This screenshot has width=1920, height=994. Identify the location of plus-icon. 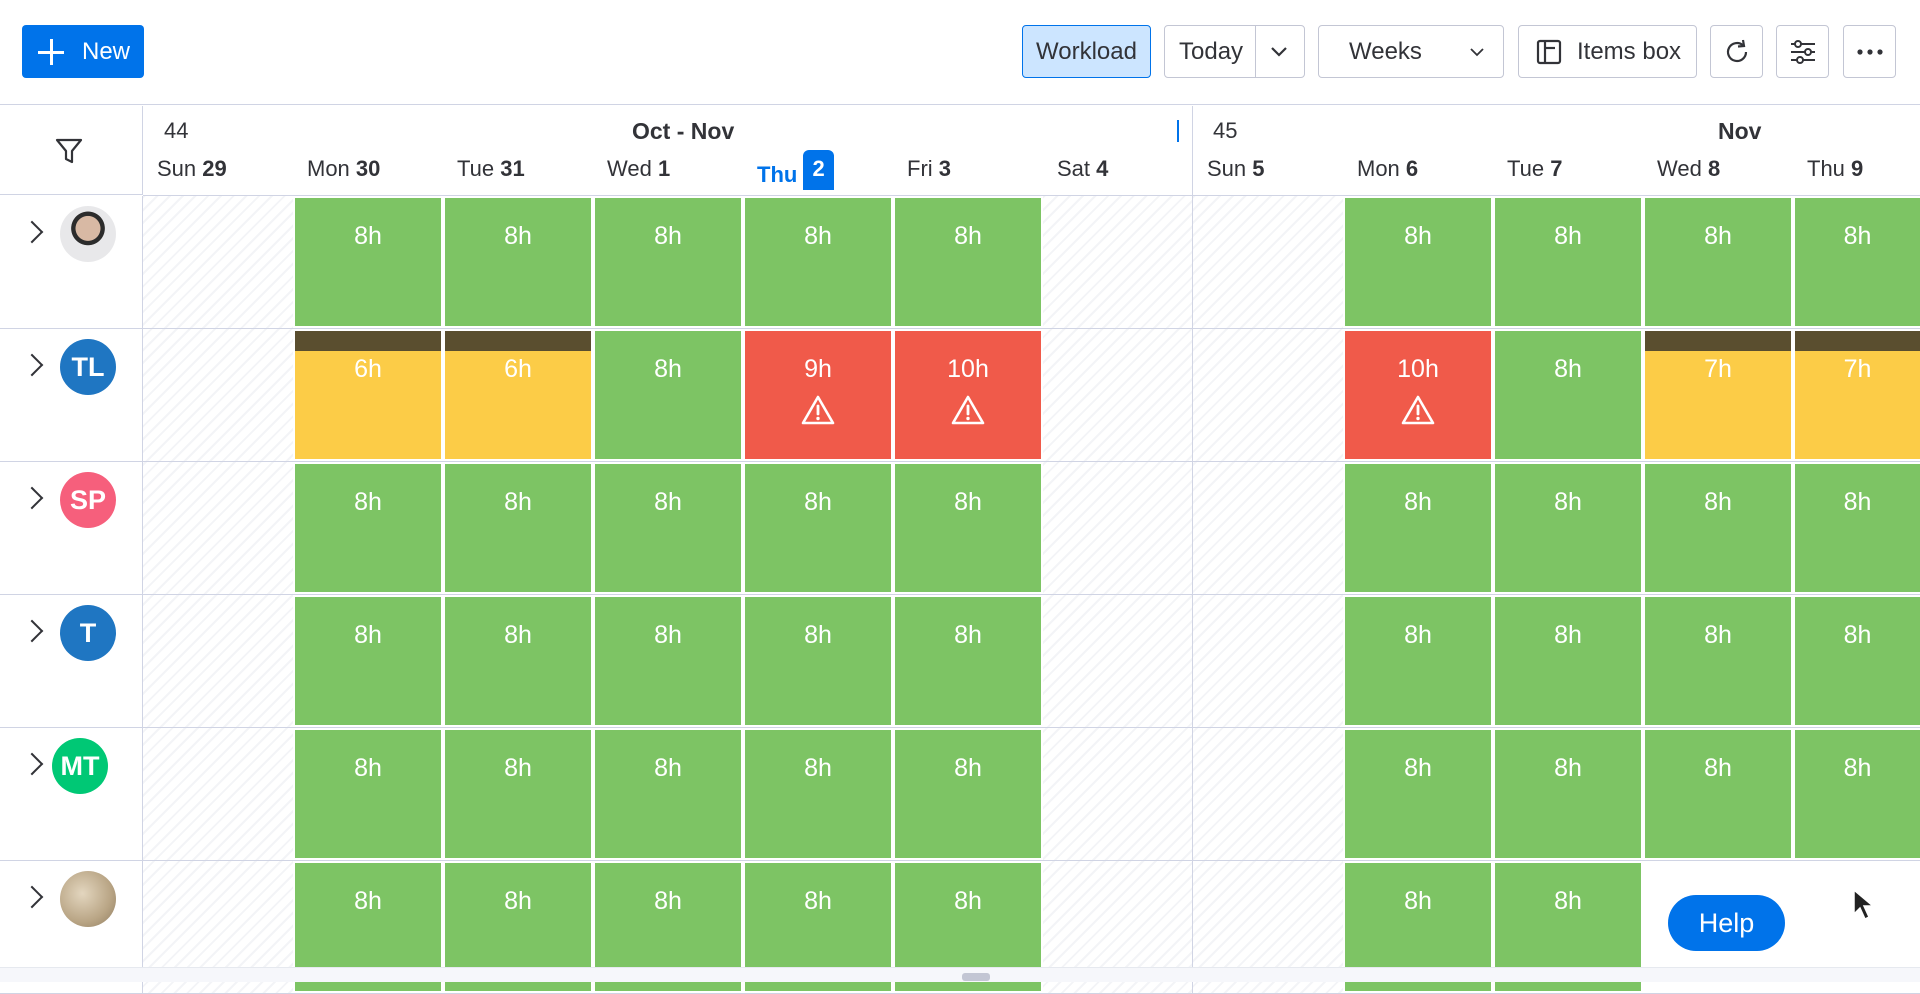
(51, 51).